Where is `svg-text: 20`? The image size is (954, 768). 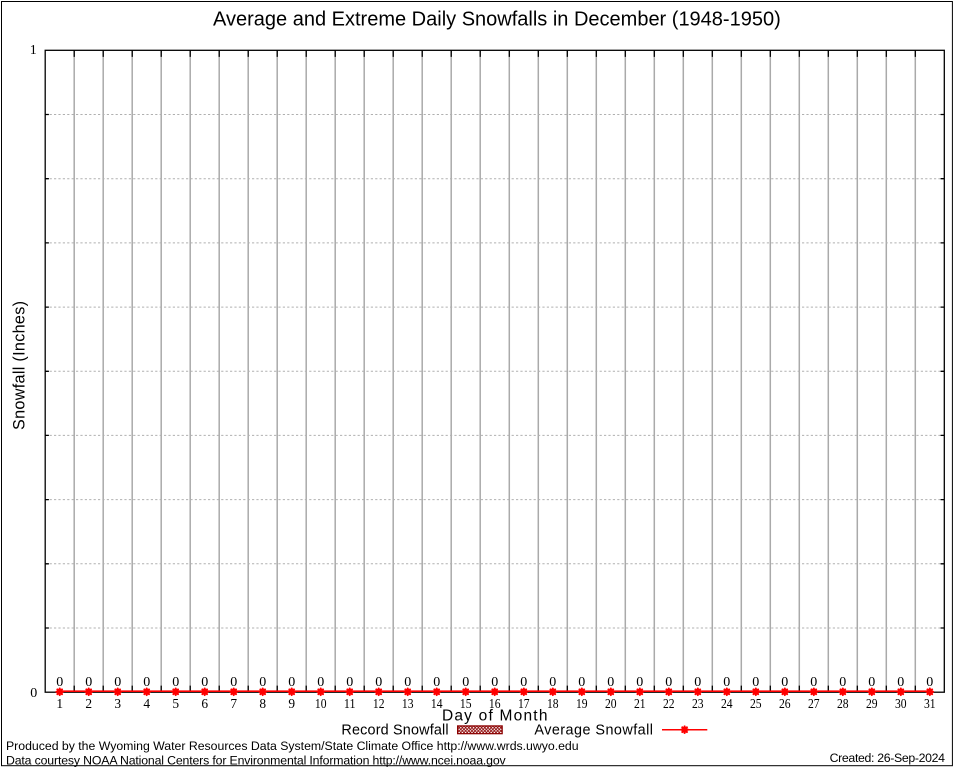
svg-text: 20 is located at coordinates (611, 703).